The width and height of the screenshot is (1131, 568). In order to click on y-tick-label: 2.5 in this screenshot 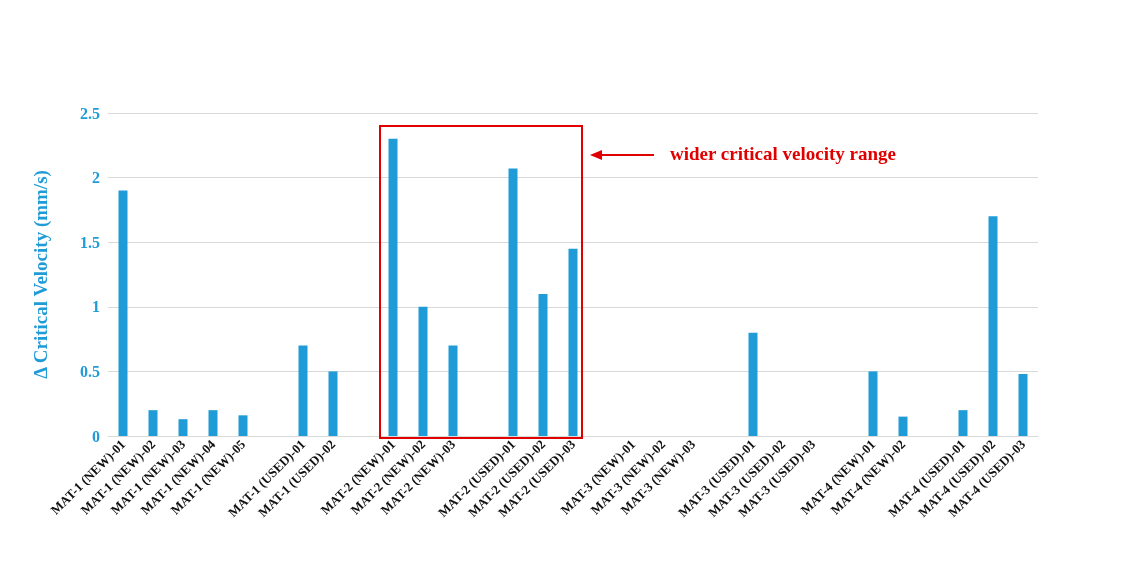, I will do `click(90, 113)`.